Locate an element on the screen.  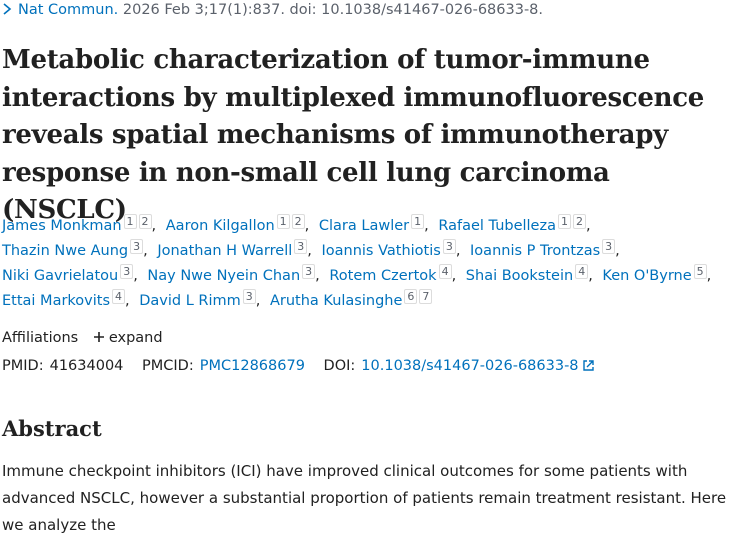
author: Niki Gavrielatou 3, is located at coordinates (72, 274).